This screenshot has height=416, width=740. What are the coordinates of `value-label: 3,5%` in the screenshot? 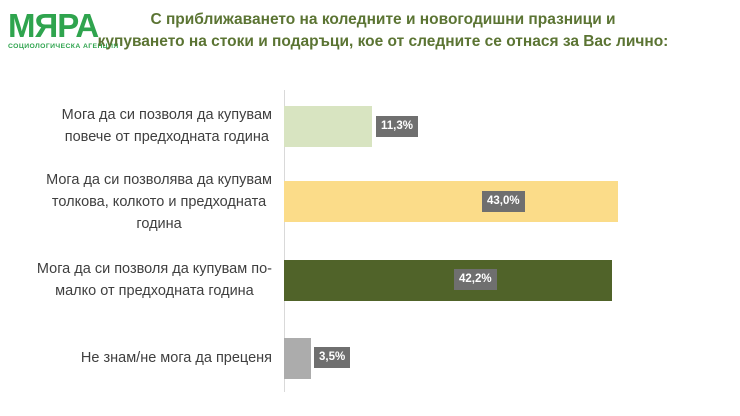 It's located at (332, 357).